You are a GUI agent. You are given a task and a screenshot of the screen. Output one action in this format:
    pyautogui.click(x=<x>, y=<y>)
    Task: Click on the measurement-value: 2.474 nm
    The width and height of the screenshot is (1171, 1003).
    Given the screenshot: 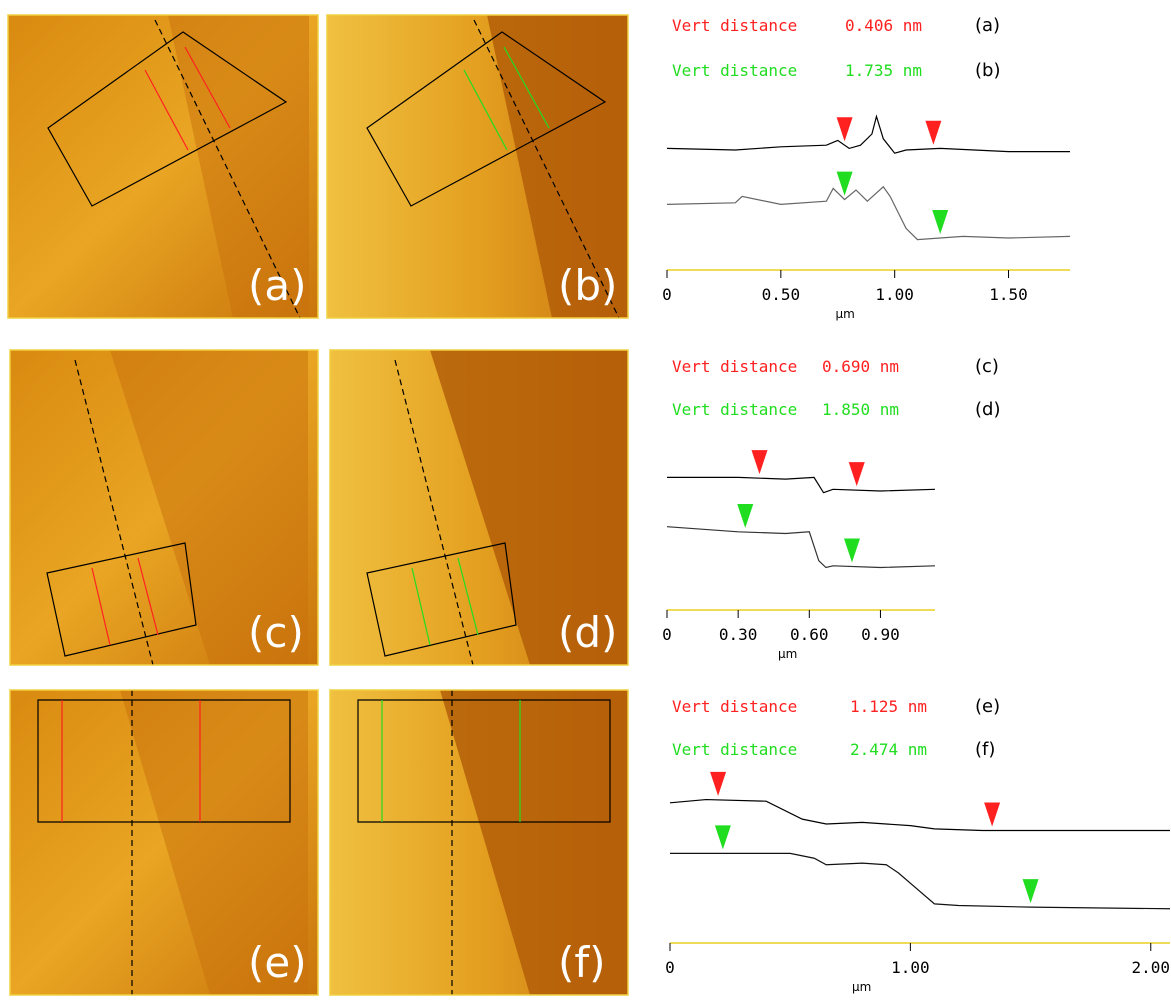 What is the action you would take?
    pyautogui.click(x=888, y=749)
    